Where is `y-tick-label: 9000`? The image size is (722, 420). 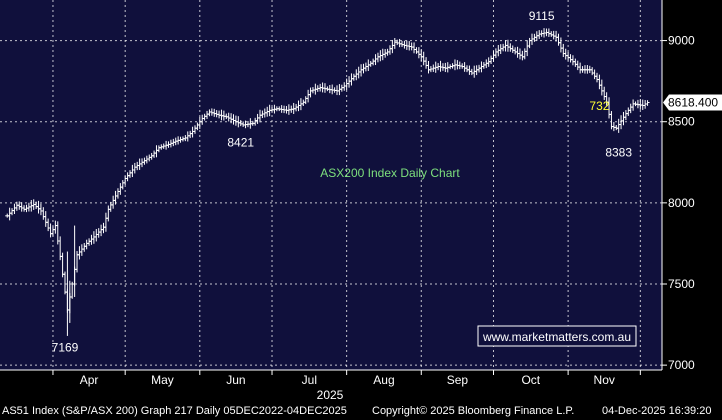 y-tick-label: 9000 is located at coordinates (681, 41).